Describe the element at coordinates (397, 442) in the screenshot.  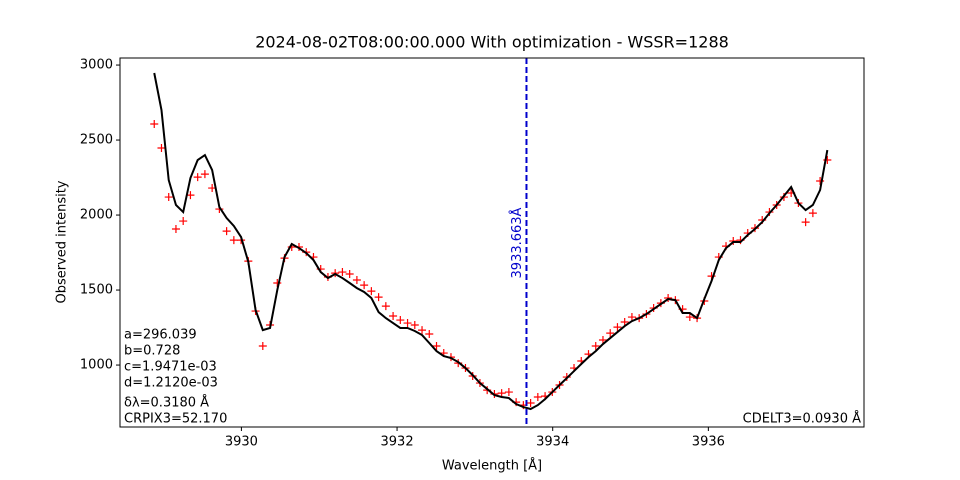
I see `x-tick-label: 3932` at that location.